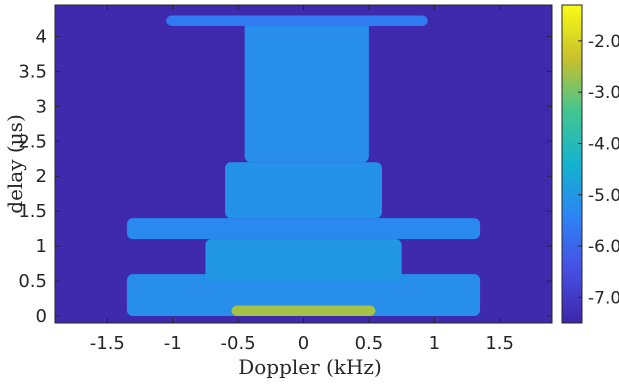  Describe the element at coordinates (603, 196) in the screenshot. I see `colorbar-tick-label: -5.0` at that location.